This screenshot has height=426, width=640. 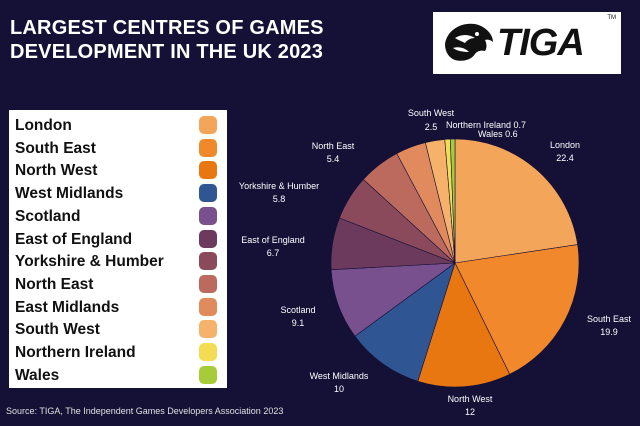 I want to click on legend-item-west-midlands: West Midlands, so click(x=119, y=194).